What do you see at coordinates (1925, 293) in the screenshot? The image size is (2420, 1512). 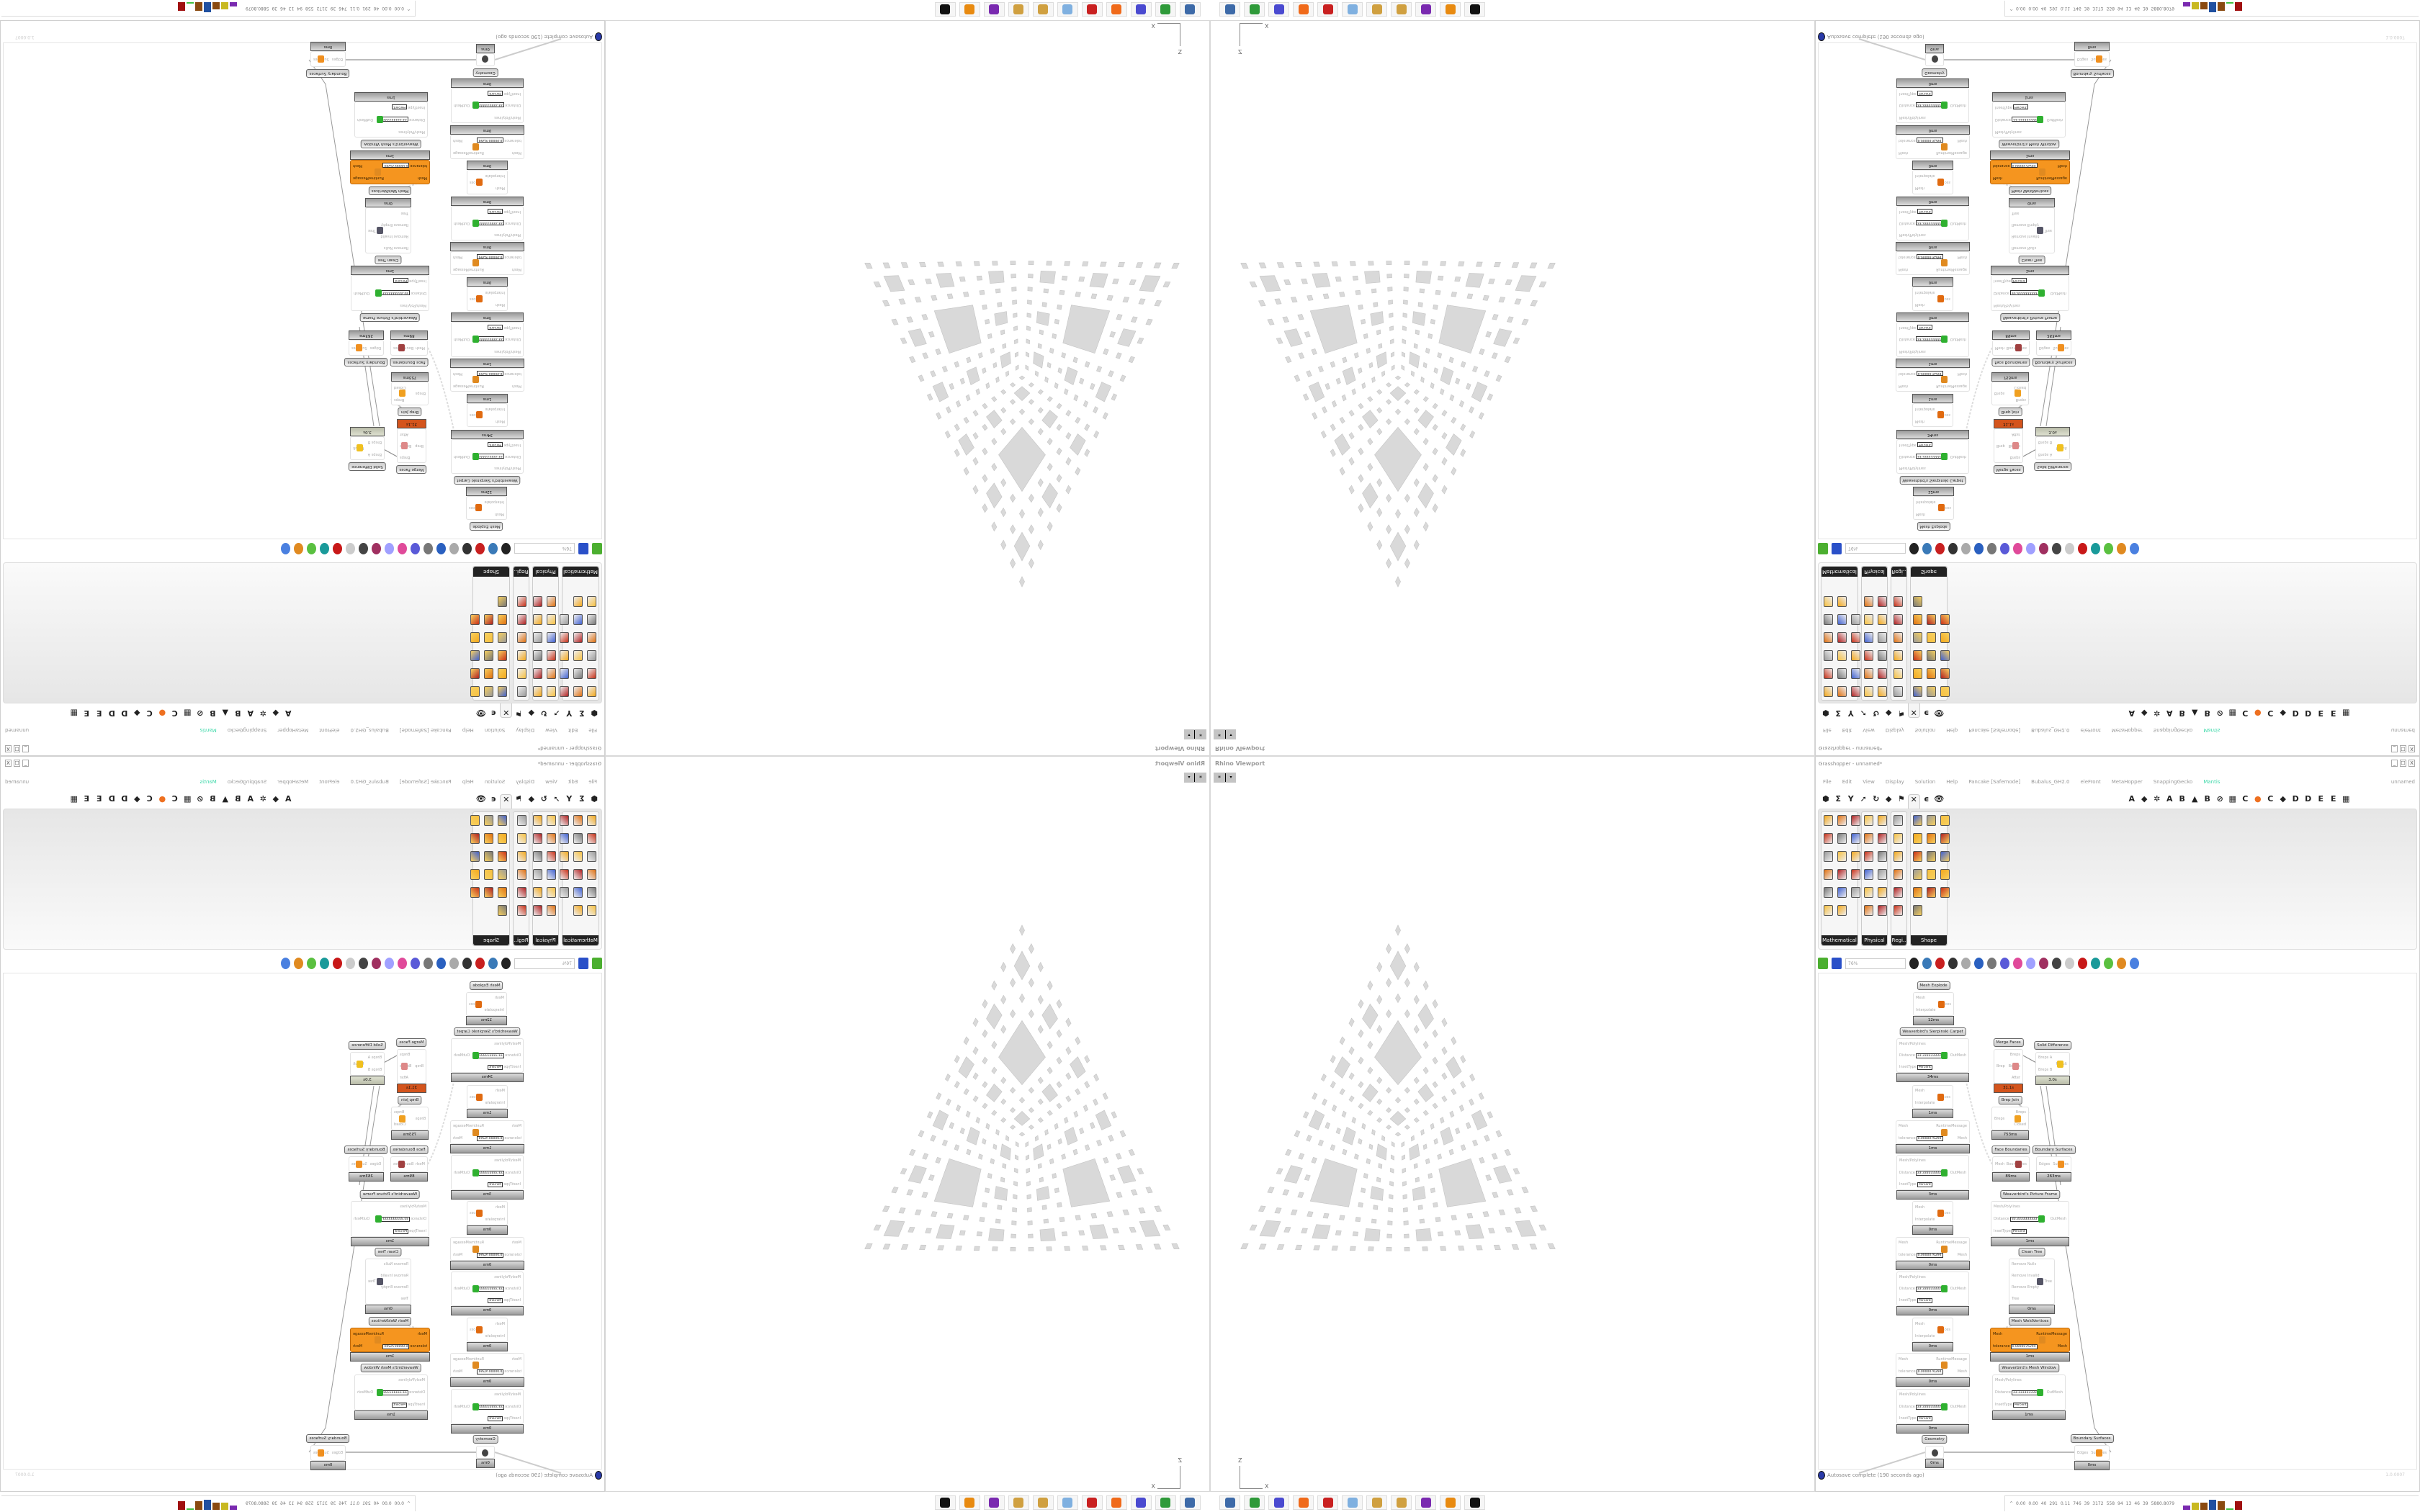 I see `input-port: Interpolate` at bounding box center [1925, 293].